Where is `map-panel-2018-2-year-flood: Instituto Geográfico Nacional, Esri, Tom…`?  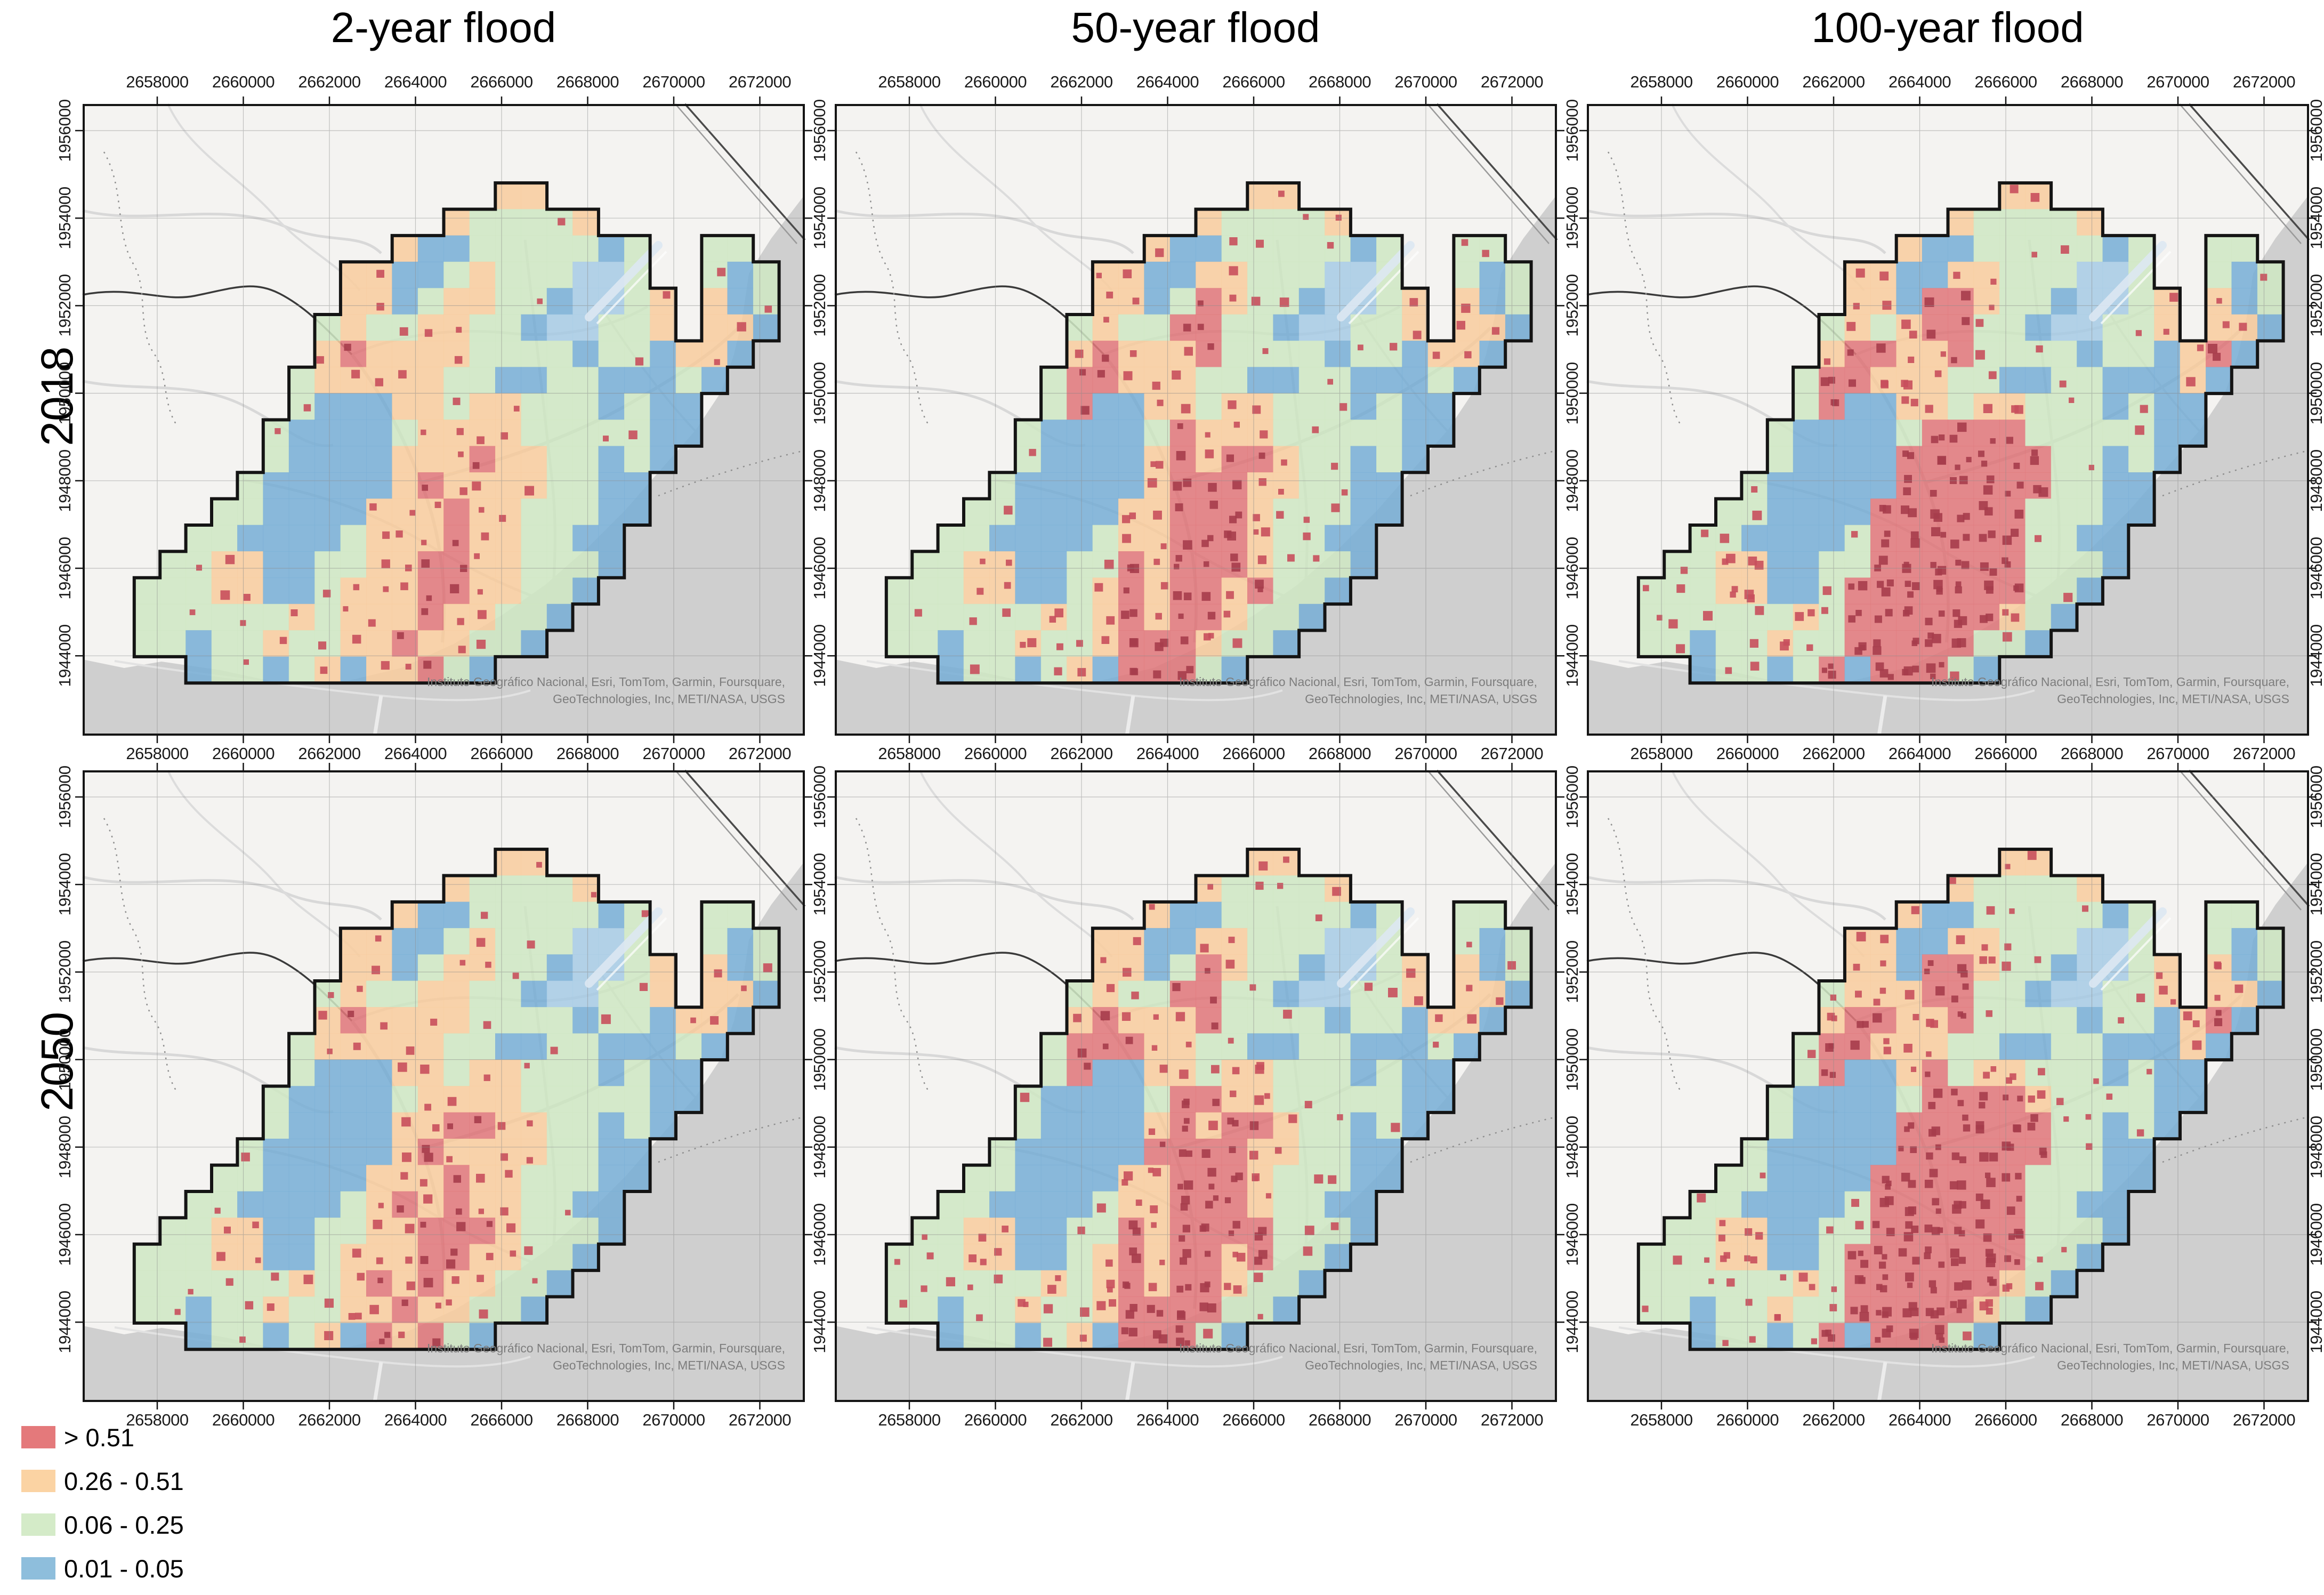 map-panel-2018-2-year-flood: Instituto Geográfico Nacional, Esri, Tom… is located at coordinates (444, 419).